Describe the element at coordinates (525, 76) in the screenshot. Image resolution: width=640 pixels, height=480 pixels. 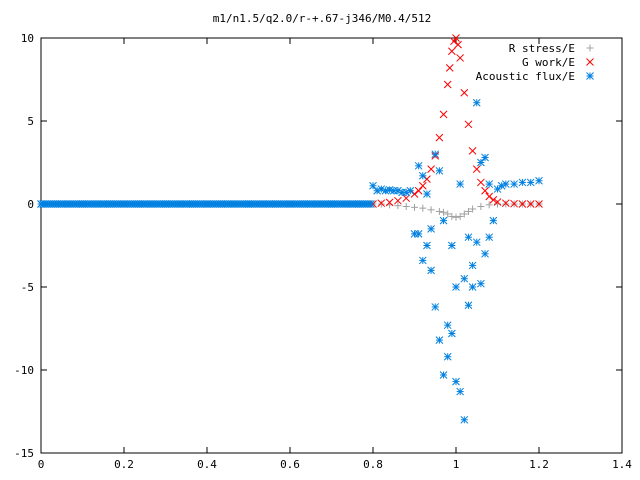
I see `legend-label: Acoustic flux/E` at that location.